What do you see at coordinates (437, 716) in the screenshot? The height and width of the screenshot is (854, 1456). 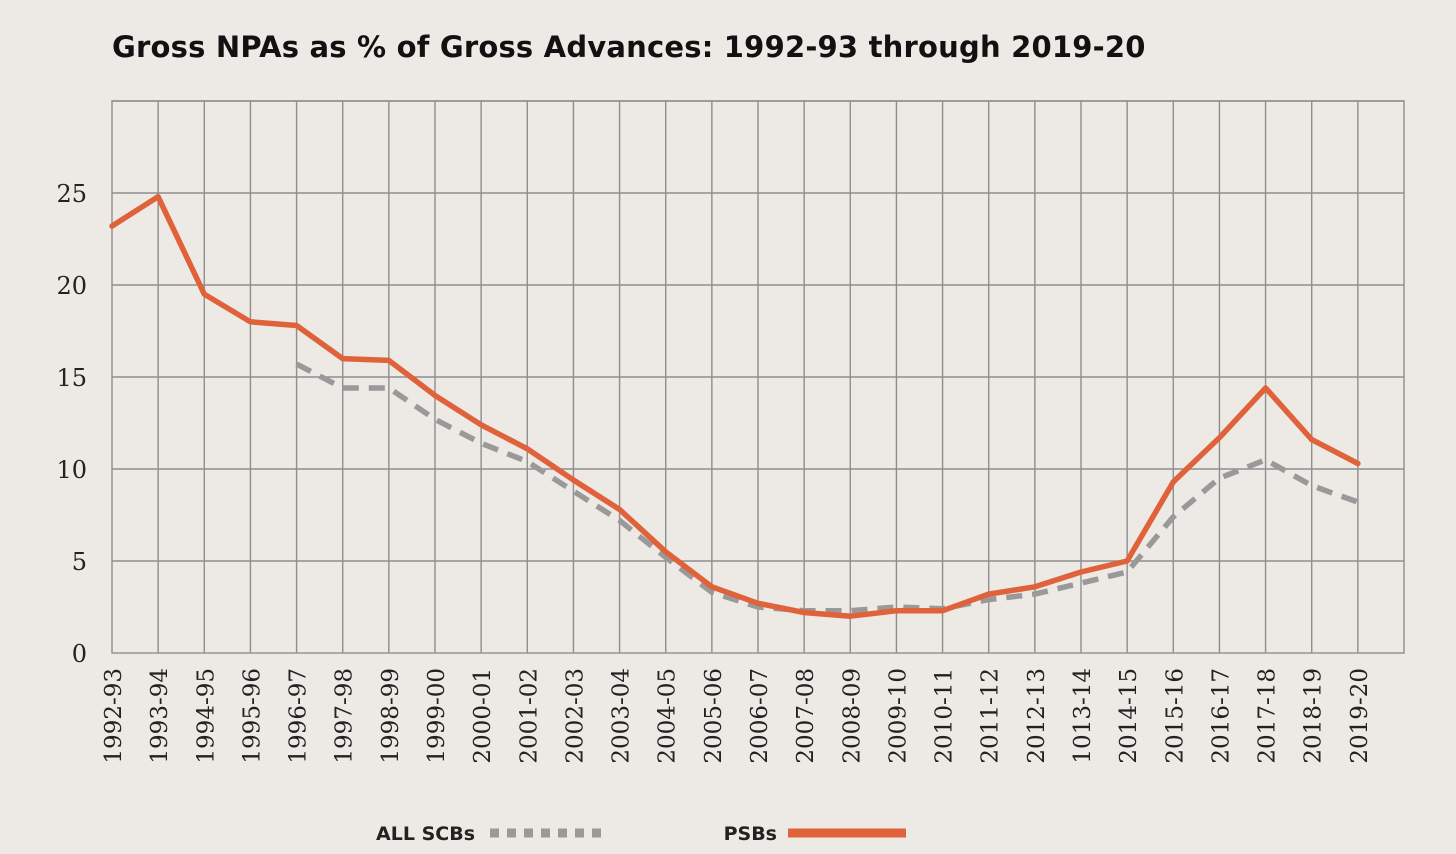 I see `x-tick-label: 1999-00` at bounding box center [437, 716].